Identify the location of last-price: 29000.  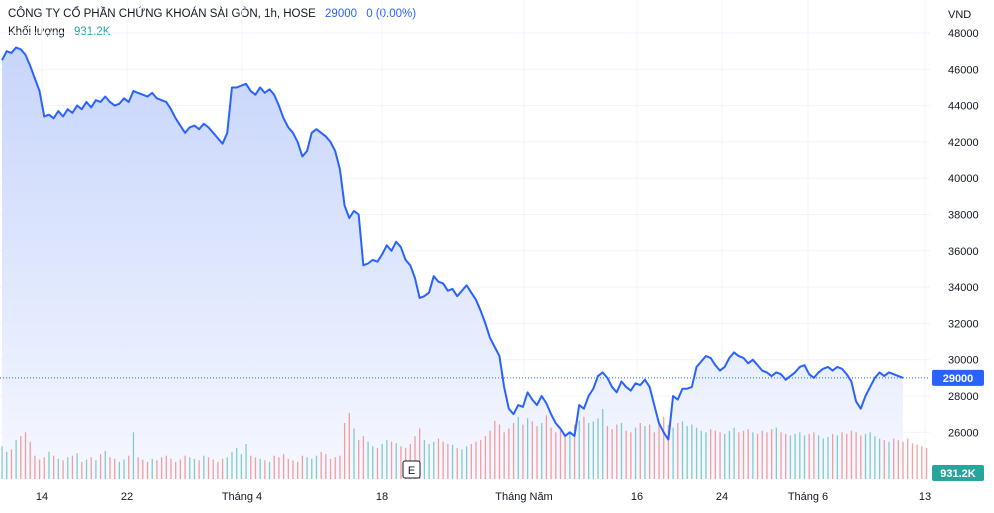
(341, 14).